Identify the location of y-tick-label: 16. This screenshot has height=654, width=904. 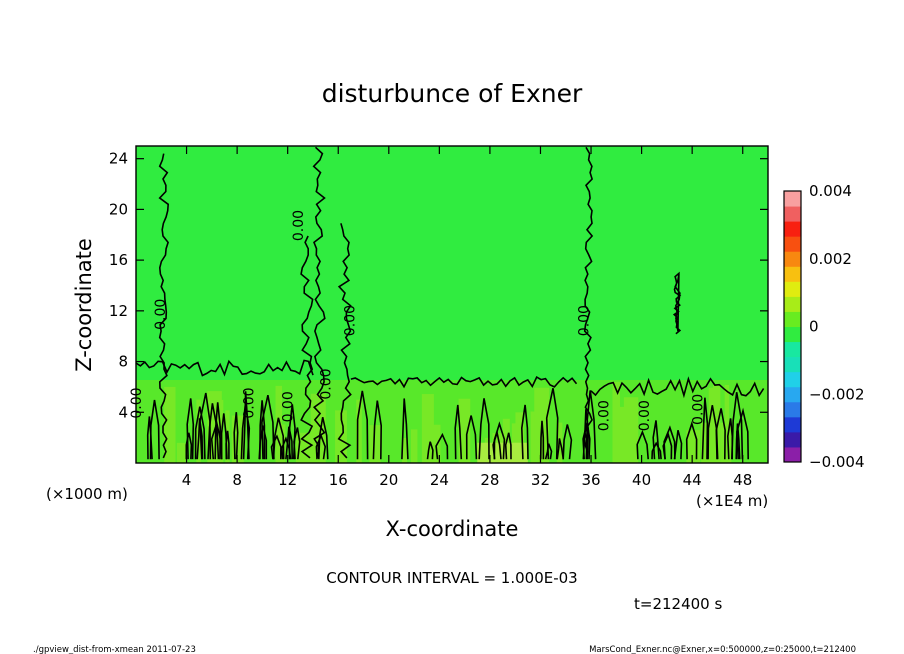
(118, 260).